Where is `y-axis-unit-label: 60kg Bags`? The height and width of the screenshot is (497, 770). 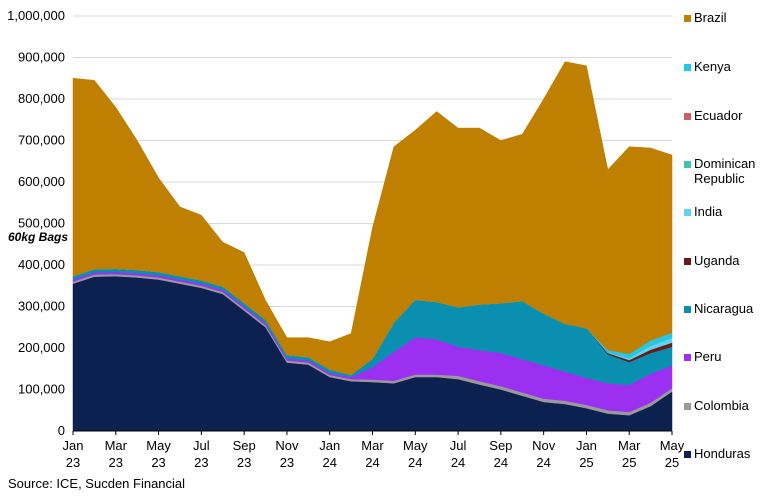 y-axis-unit-label: 60kg Bags is located at coordinates (38, 237).